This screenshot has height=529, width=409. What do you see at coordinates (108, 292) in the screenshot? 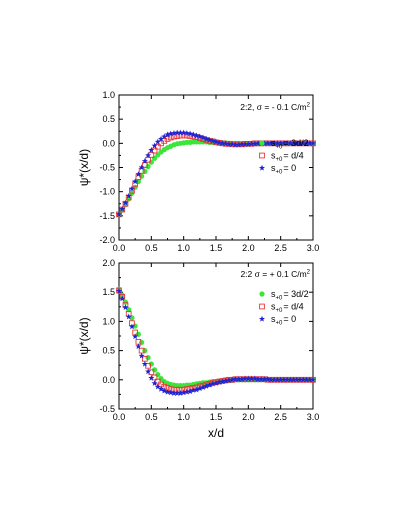
I see `y-tick-label: 1.5` at bounding box center [108, 292].